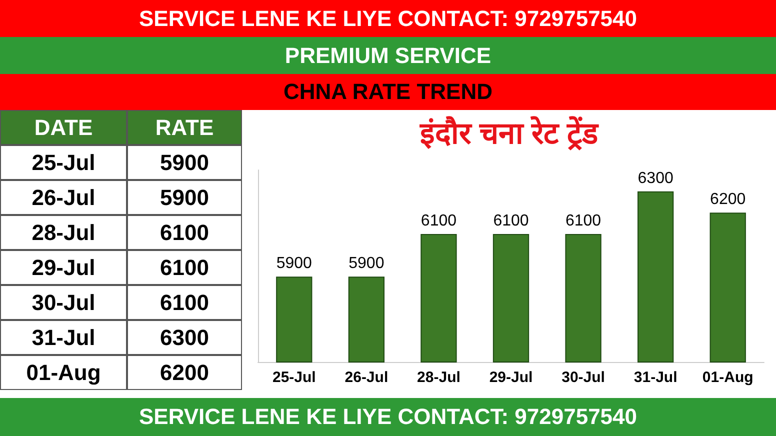 Image resolution: width=776 pixels, height=436 pixels. Describe the element at coordinates (64, 267) in the screenshot. I see `category-label: 29-Jul` at that location.